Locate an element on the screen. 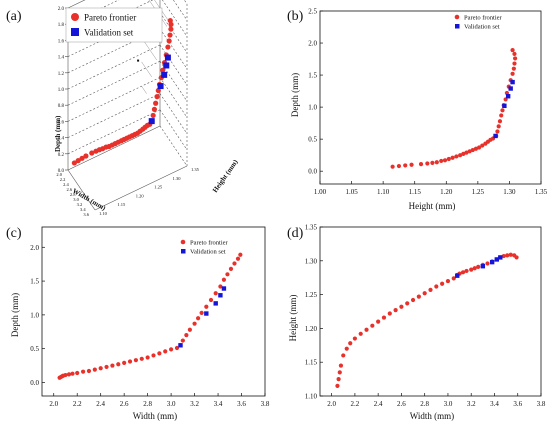 The image size is (550, 430). panel-d-ytick-label: 1.15 is located at coordinates (311, 363).